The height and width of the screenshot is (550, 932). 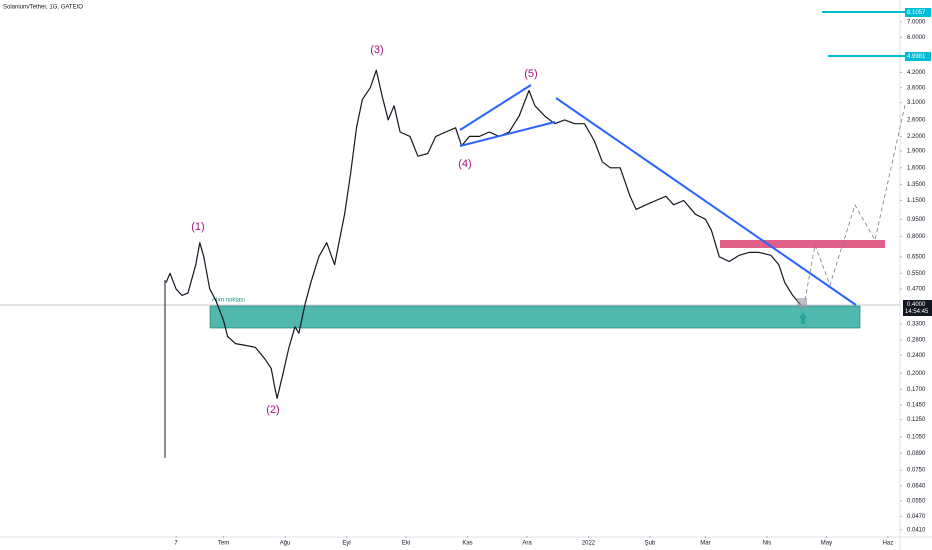 I want to click on y-tick-label: 2.2000, so click(x=916, y=137).